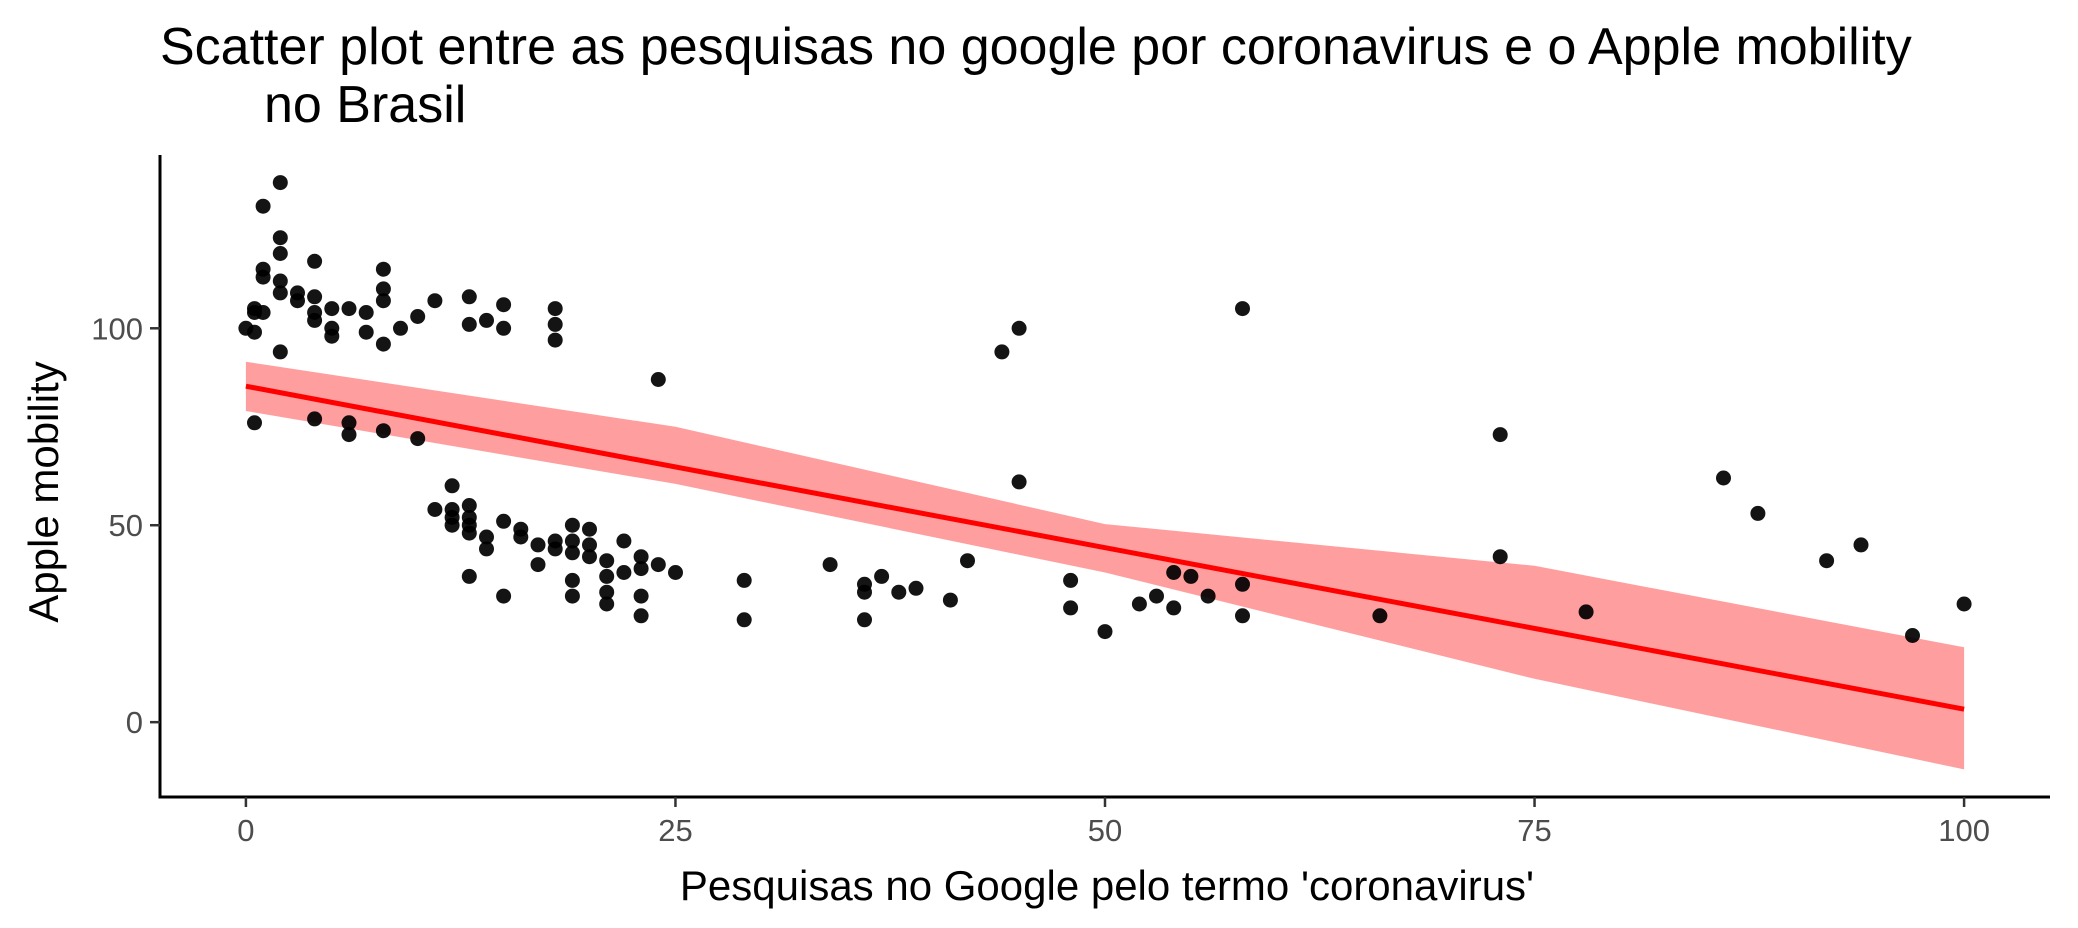  Describe the element at coordinates (126, 525) in the screenshot. I see `y-tick-label: 50` at that location.